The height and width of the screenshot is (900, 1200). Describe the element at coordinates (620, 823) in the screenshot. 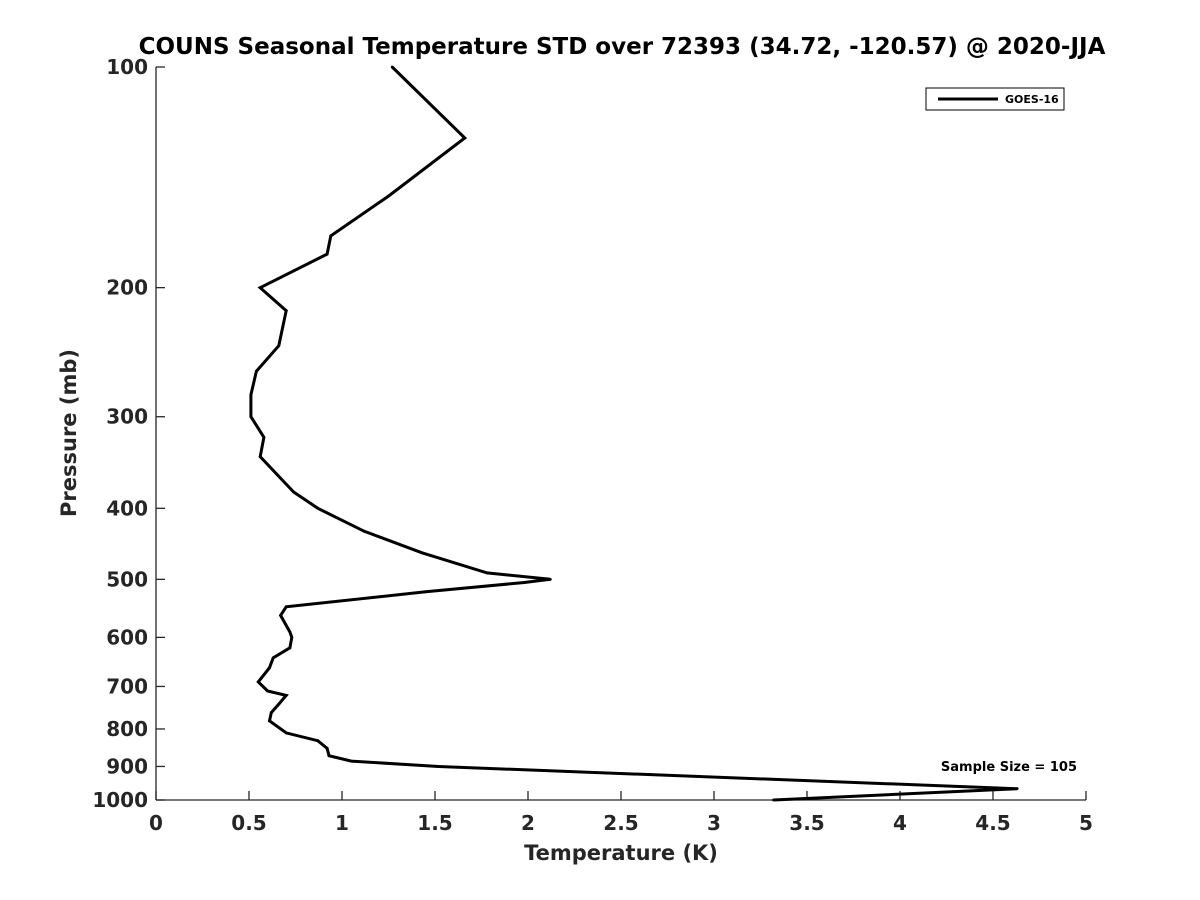

I see `x-tick-label: 2.5` at that location.